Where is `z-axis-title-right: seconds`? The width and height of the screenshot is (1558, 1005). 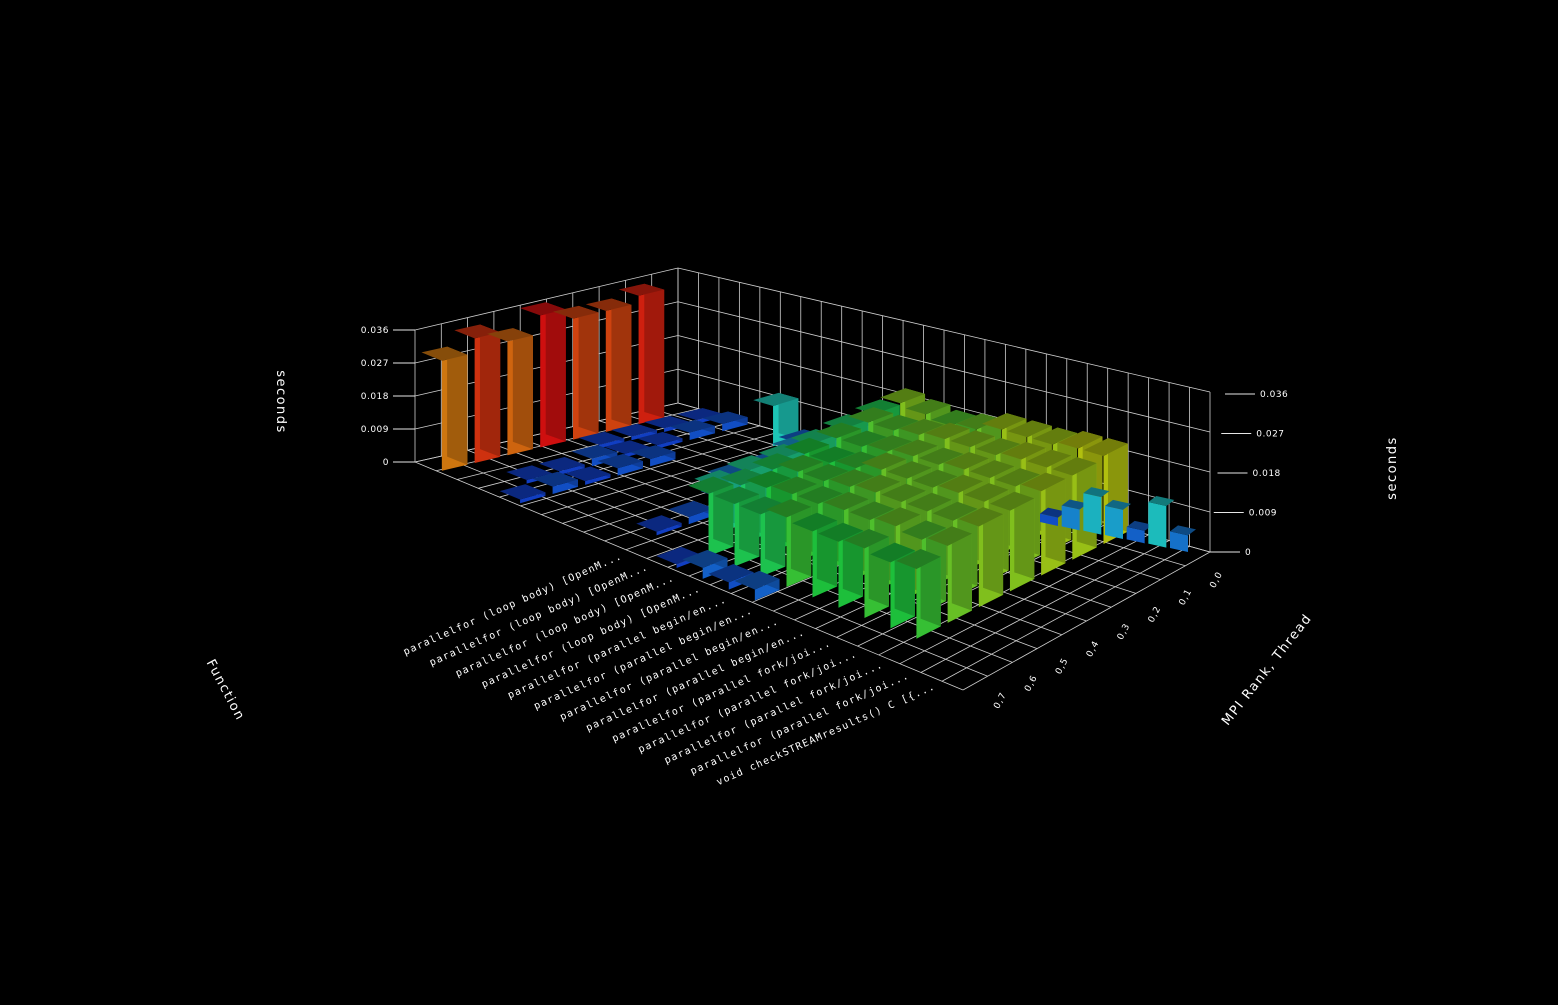 z-axis-title-right: seconds is located at coordinates (1392, 468).